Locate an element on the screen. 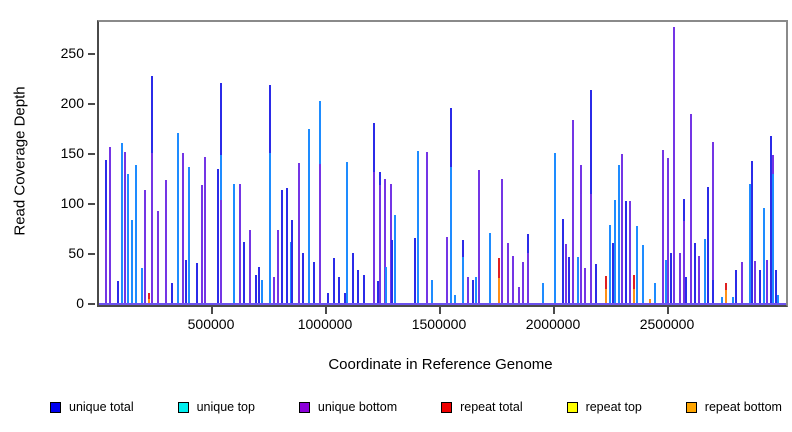 The height and width of the screenshot is (432, 792). legend-item-ub: unique bottom is located at coordinates (348, 407).